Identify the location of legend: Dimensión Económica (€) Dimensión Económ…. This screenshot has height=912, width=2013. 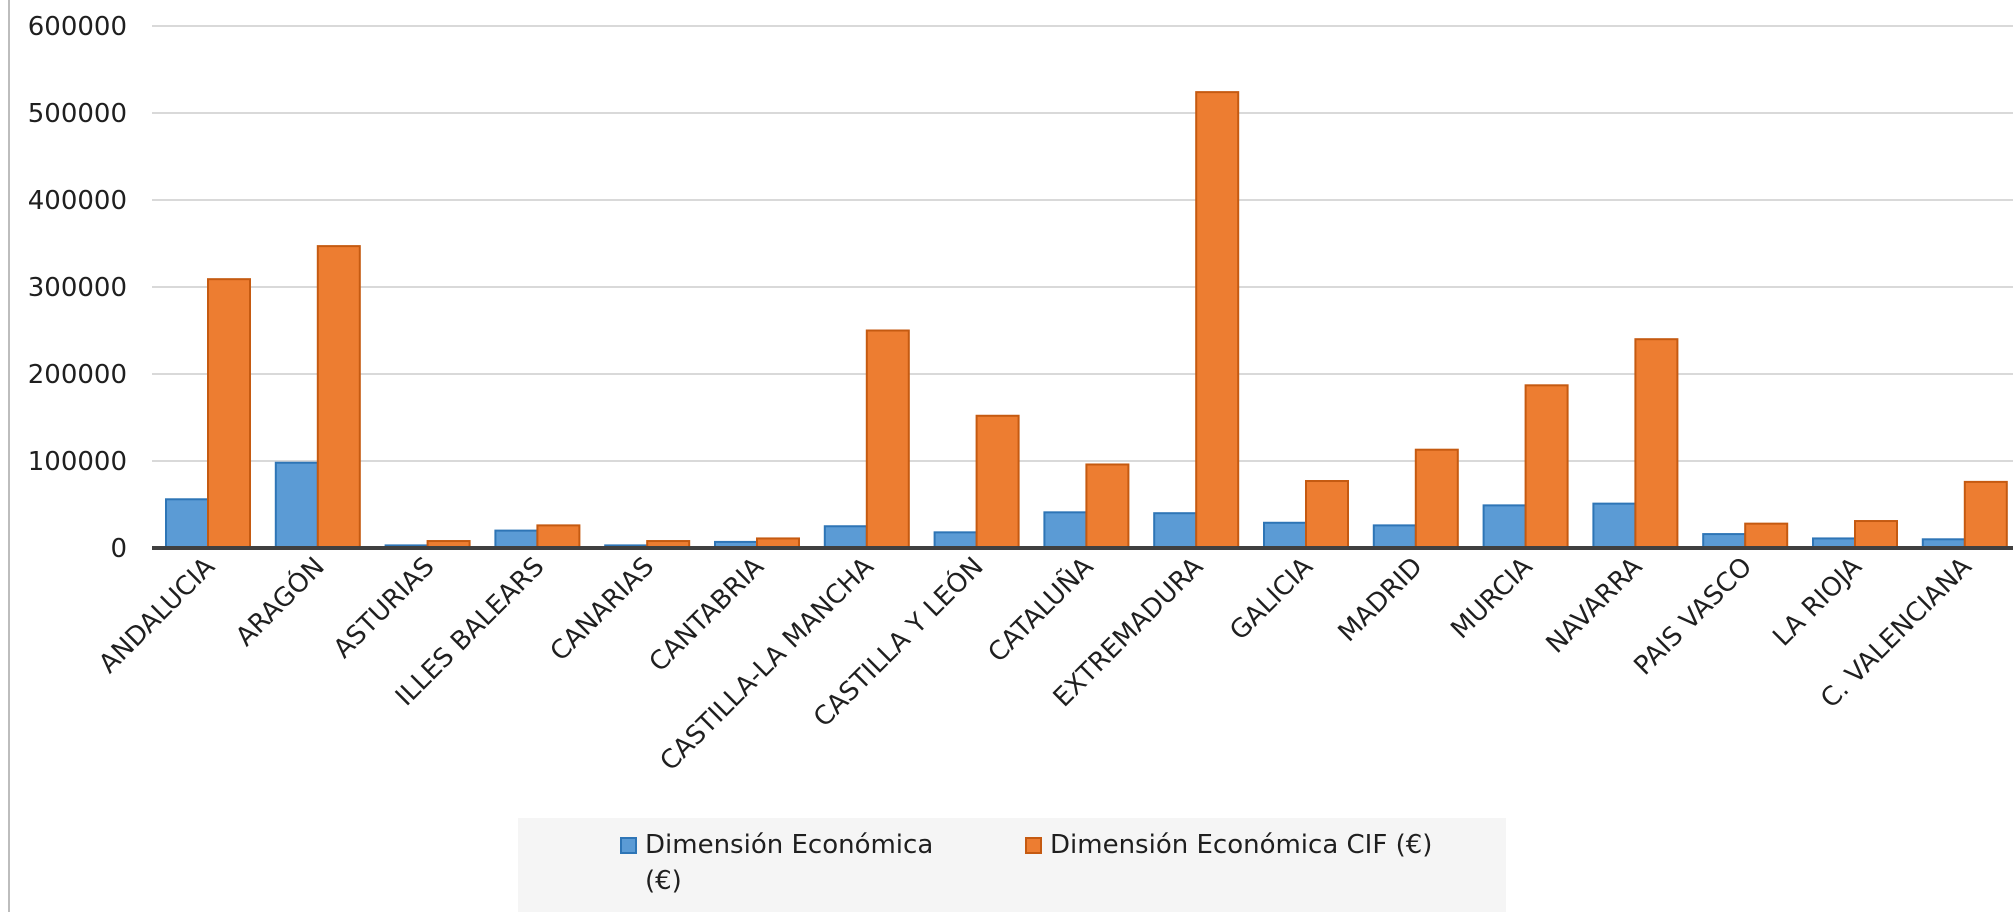
(1012, 865).